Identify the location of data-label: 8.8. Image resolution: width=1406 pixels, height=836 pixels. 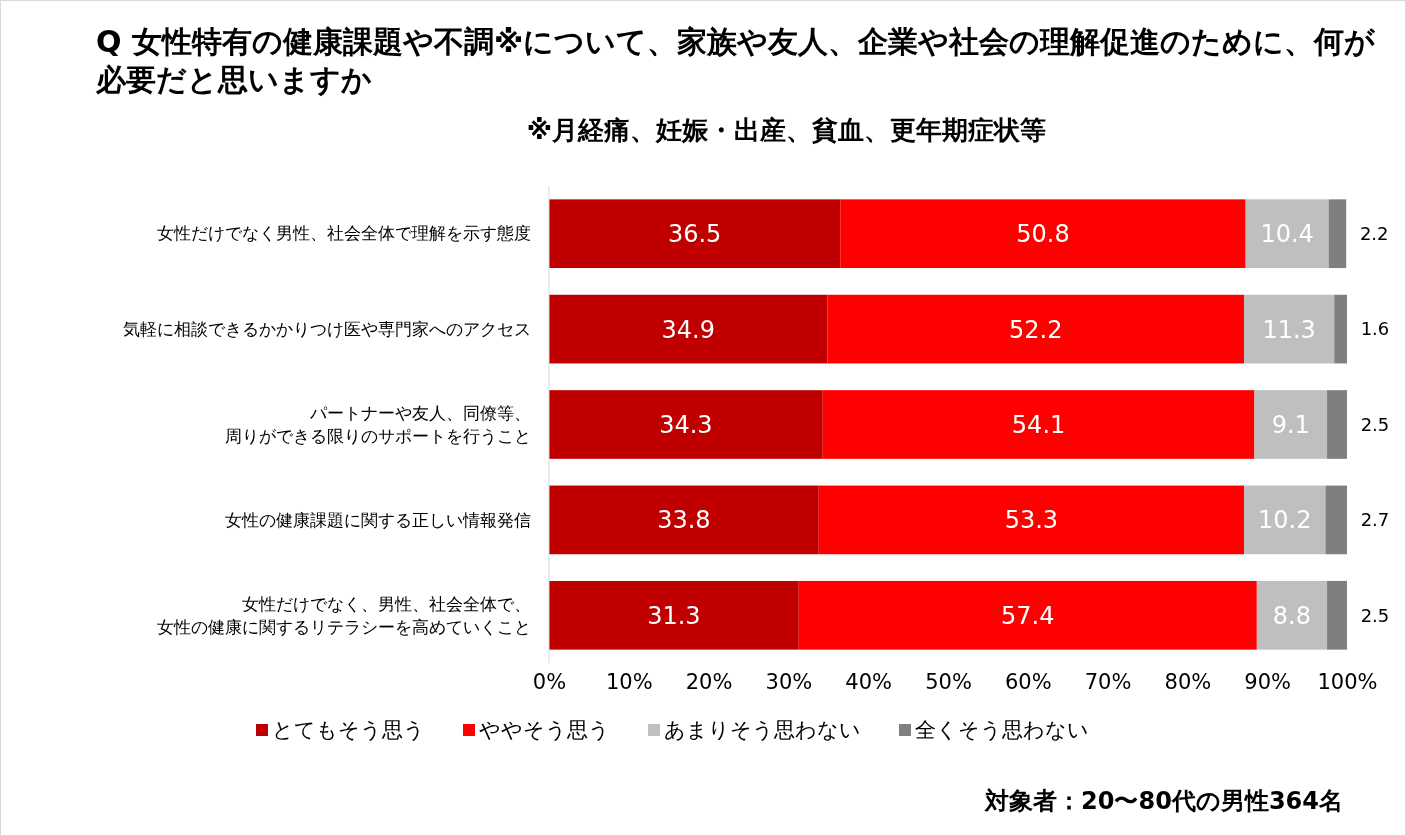
(1292, 615).